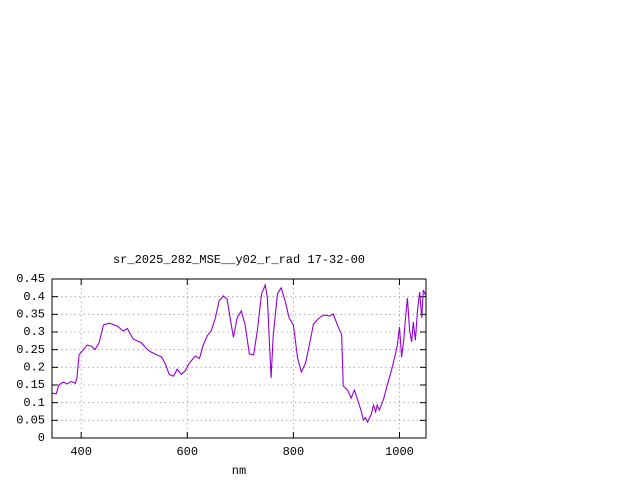 This screenshot has height=480, width=640. What do you see at coordinates (41, 438) in the screenshot?
I see `y-tick-label: 0` at bounding box center [41, 438].